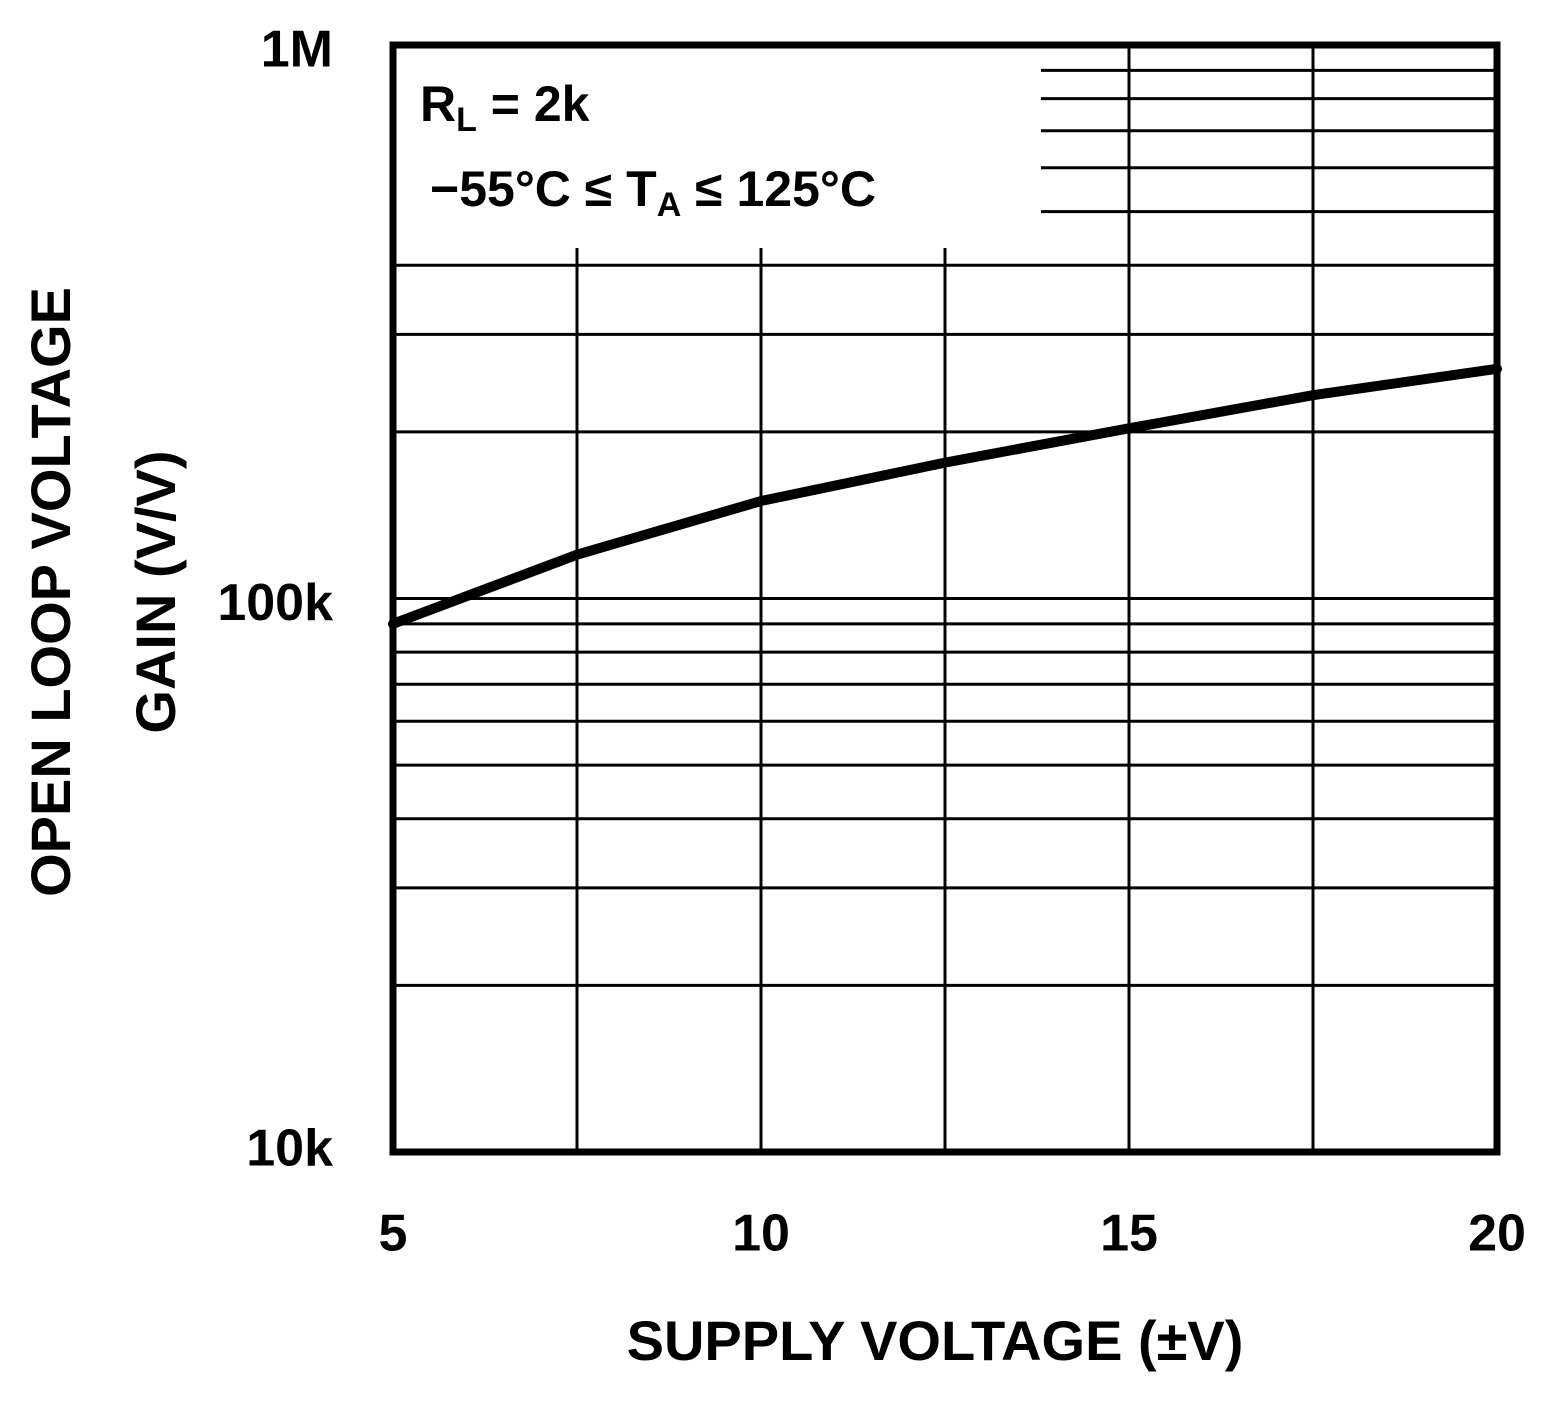 The width and height of the screenshot is (1541, 1415). What do you see at coordinates (466, 120) in the screenshot?
I see `annotation-subscript: L` at bounding box center [466, 120].